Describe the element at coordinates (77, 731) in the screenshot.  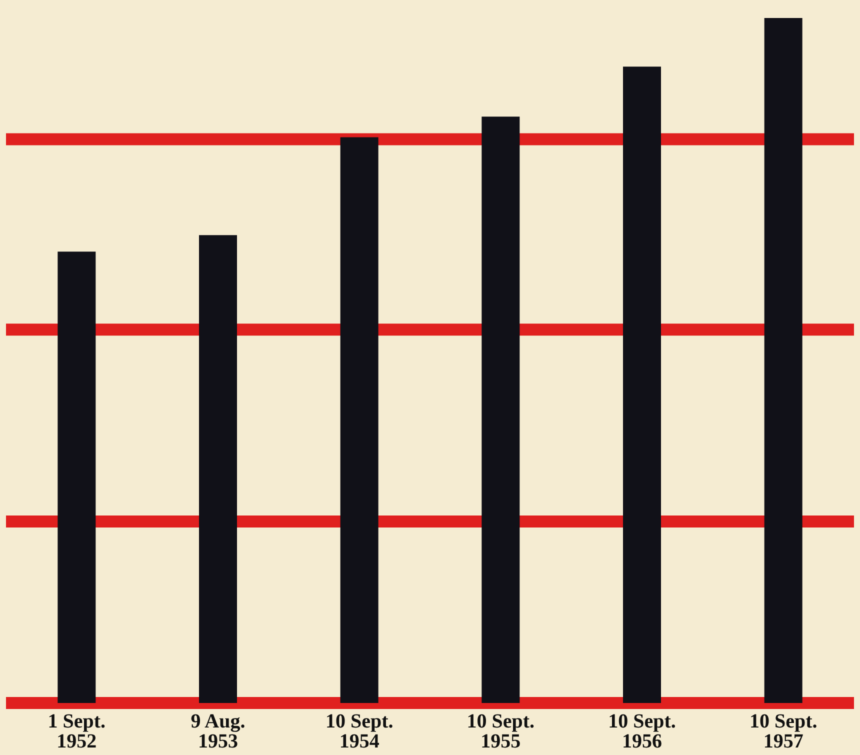
I see `x-tick-label: 1 Sept. 1952` at that location.